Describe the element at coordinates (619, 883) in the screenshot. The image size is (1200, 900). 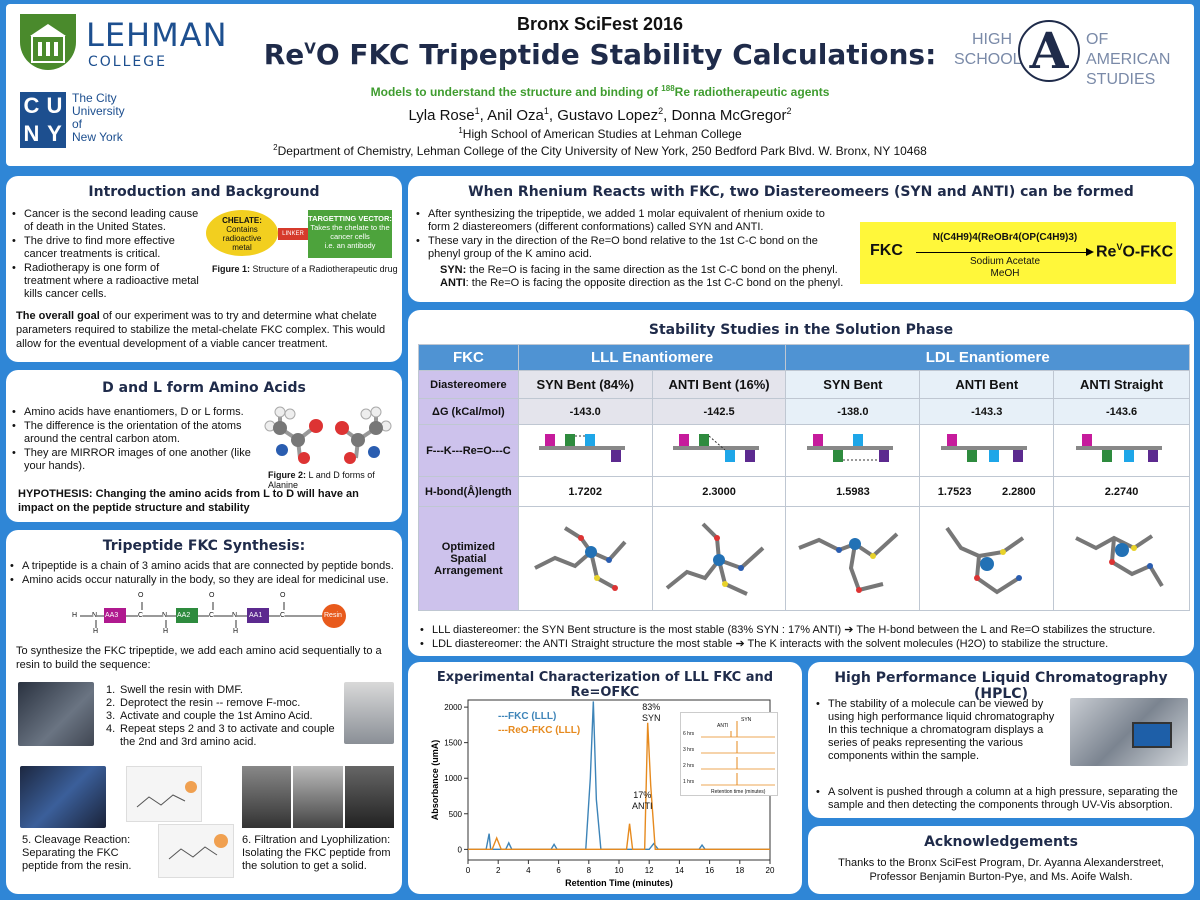
I see `x-axis-label: Retention Time (minutes)` at that location.